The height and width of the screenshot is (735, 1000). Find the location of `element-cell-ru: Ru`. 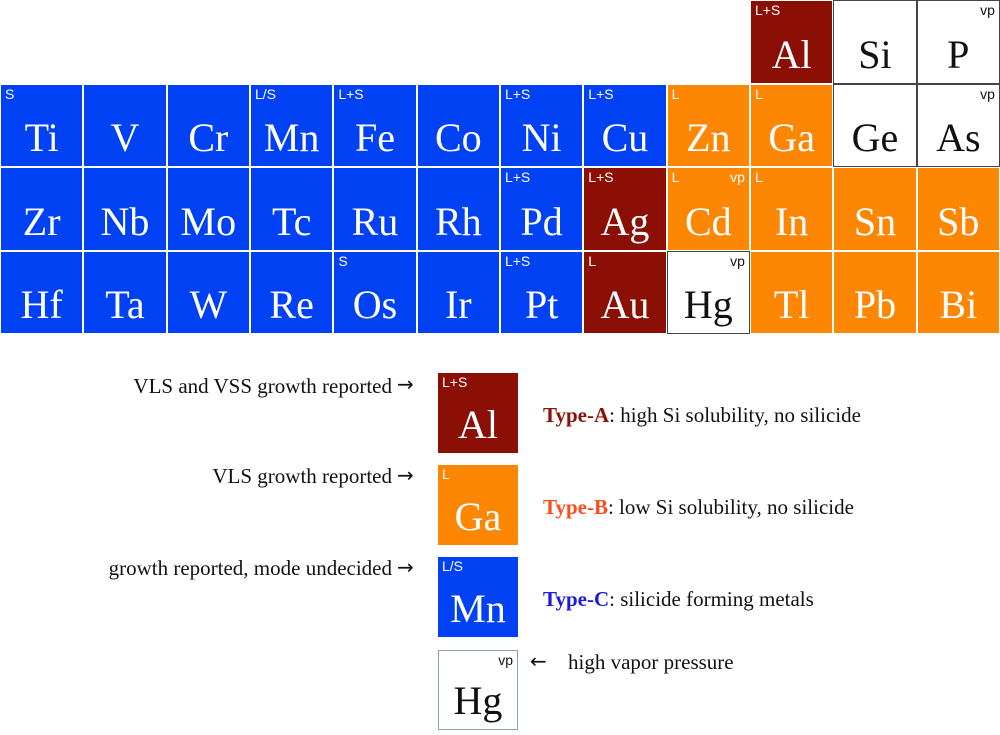

element-cell-ru: Ru is located at coordinates (375, 209).